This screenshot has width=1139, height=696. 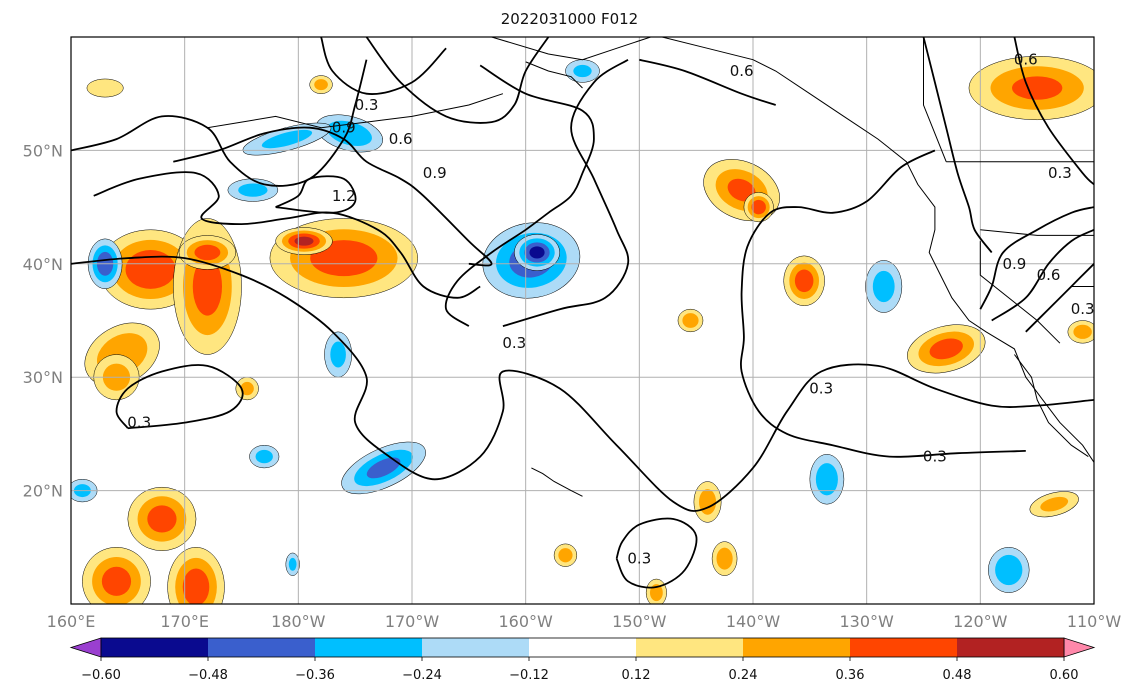 What do you see at coordinates (43, 150) in the screenshot?
I see `lat-tick-label: 50°N` at bounding box center [43, 150].